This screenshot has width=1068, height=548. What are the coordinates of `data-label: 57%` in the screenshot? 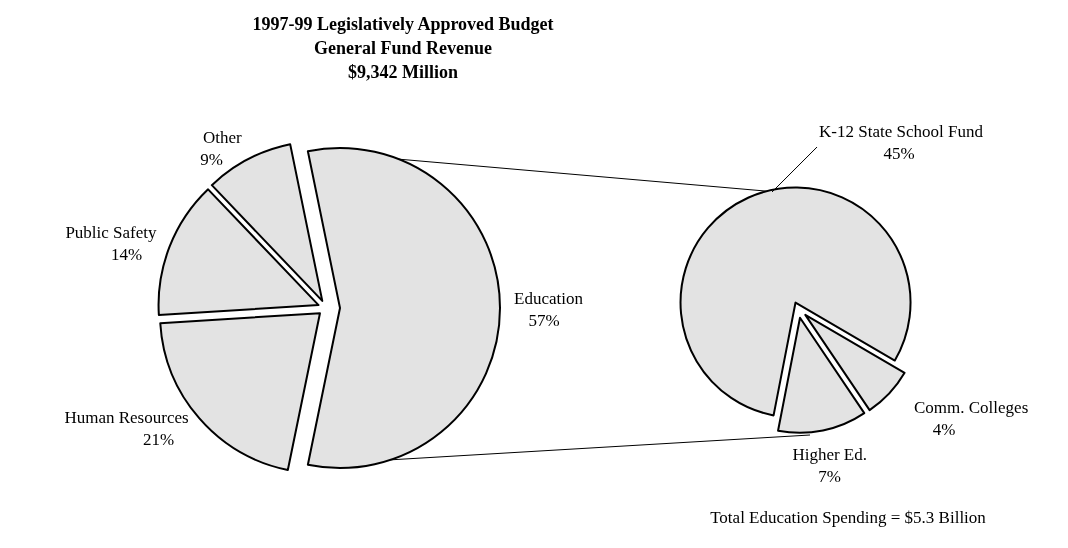 It's located at (544, 320).